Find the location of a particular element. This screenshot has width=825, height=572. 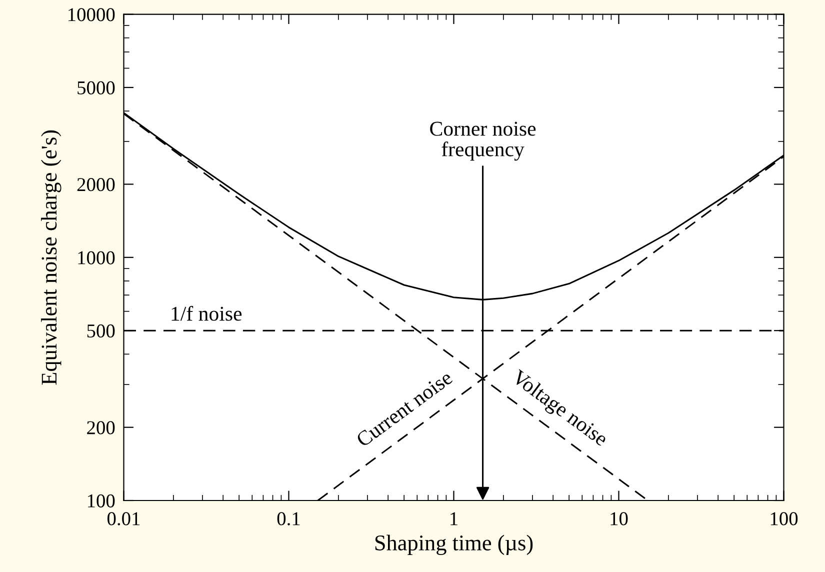

x-tick-label: 10 is located at coordinates (619, 519).